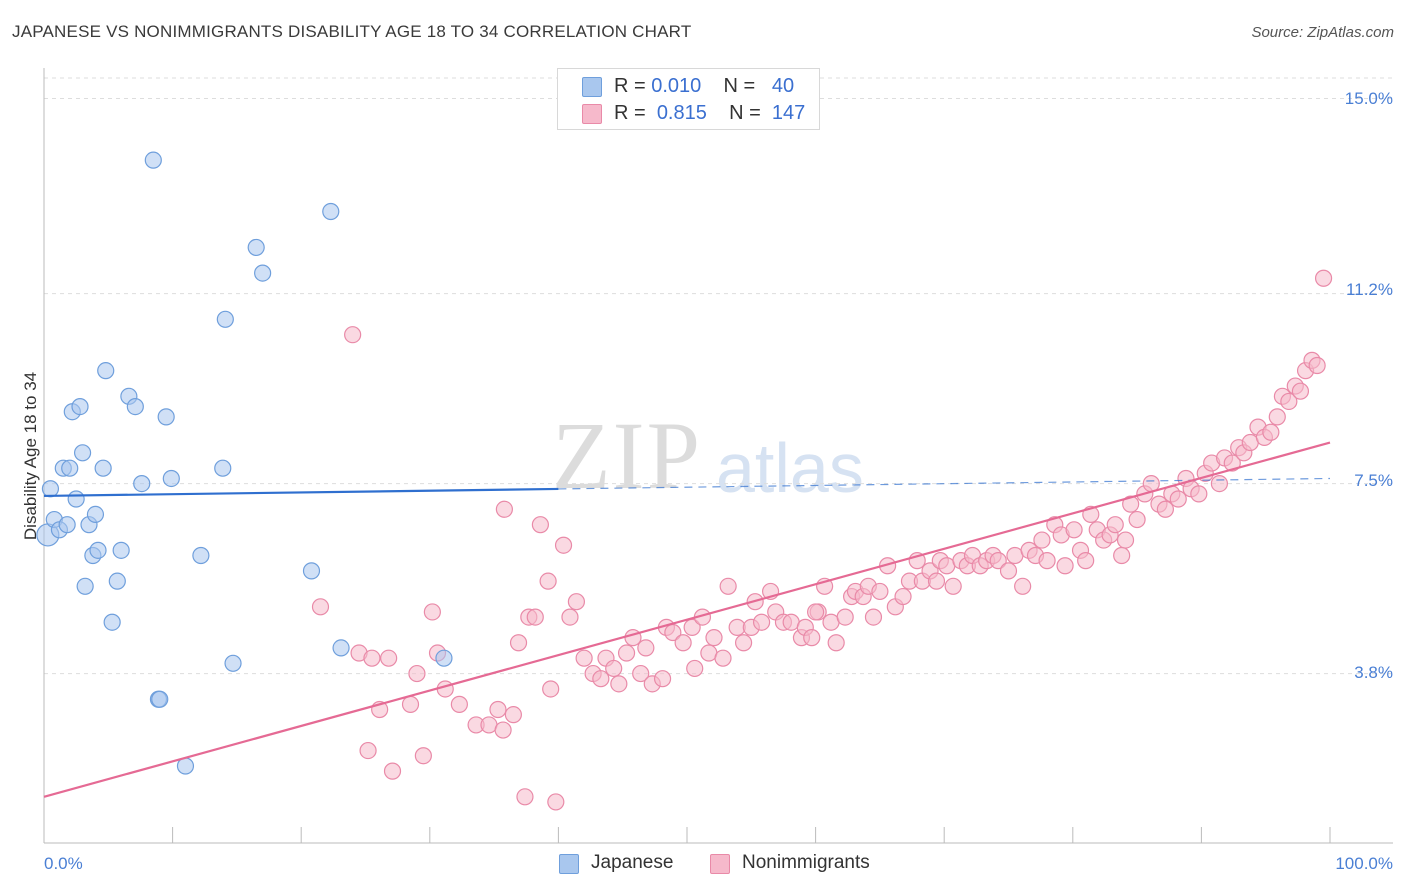  What do you see at coordinates (1373, 480) in the screenshot?
I see `y-tick-label-7.5: 7.5%` at bounding box center [1373, 480].